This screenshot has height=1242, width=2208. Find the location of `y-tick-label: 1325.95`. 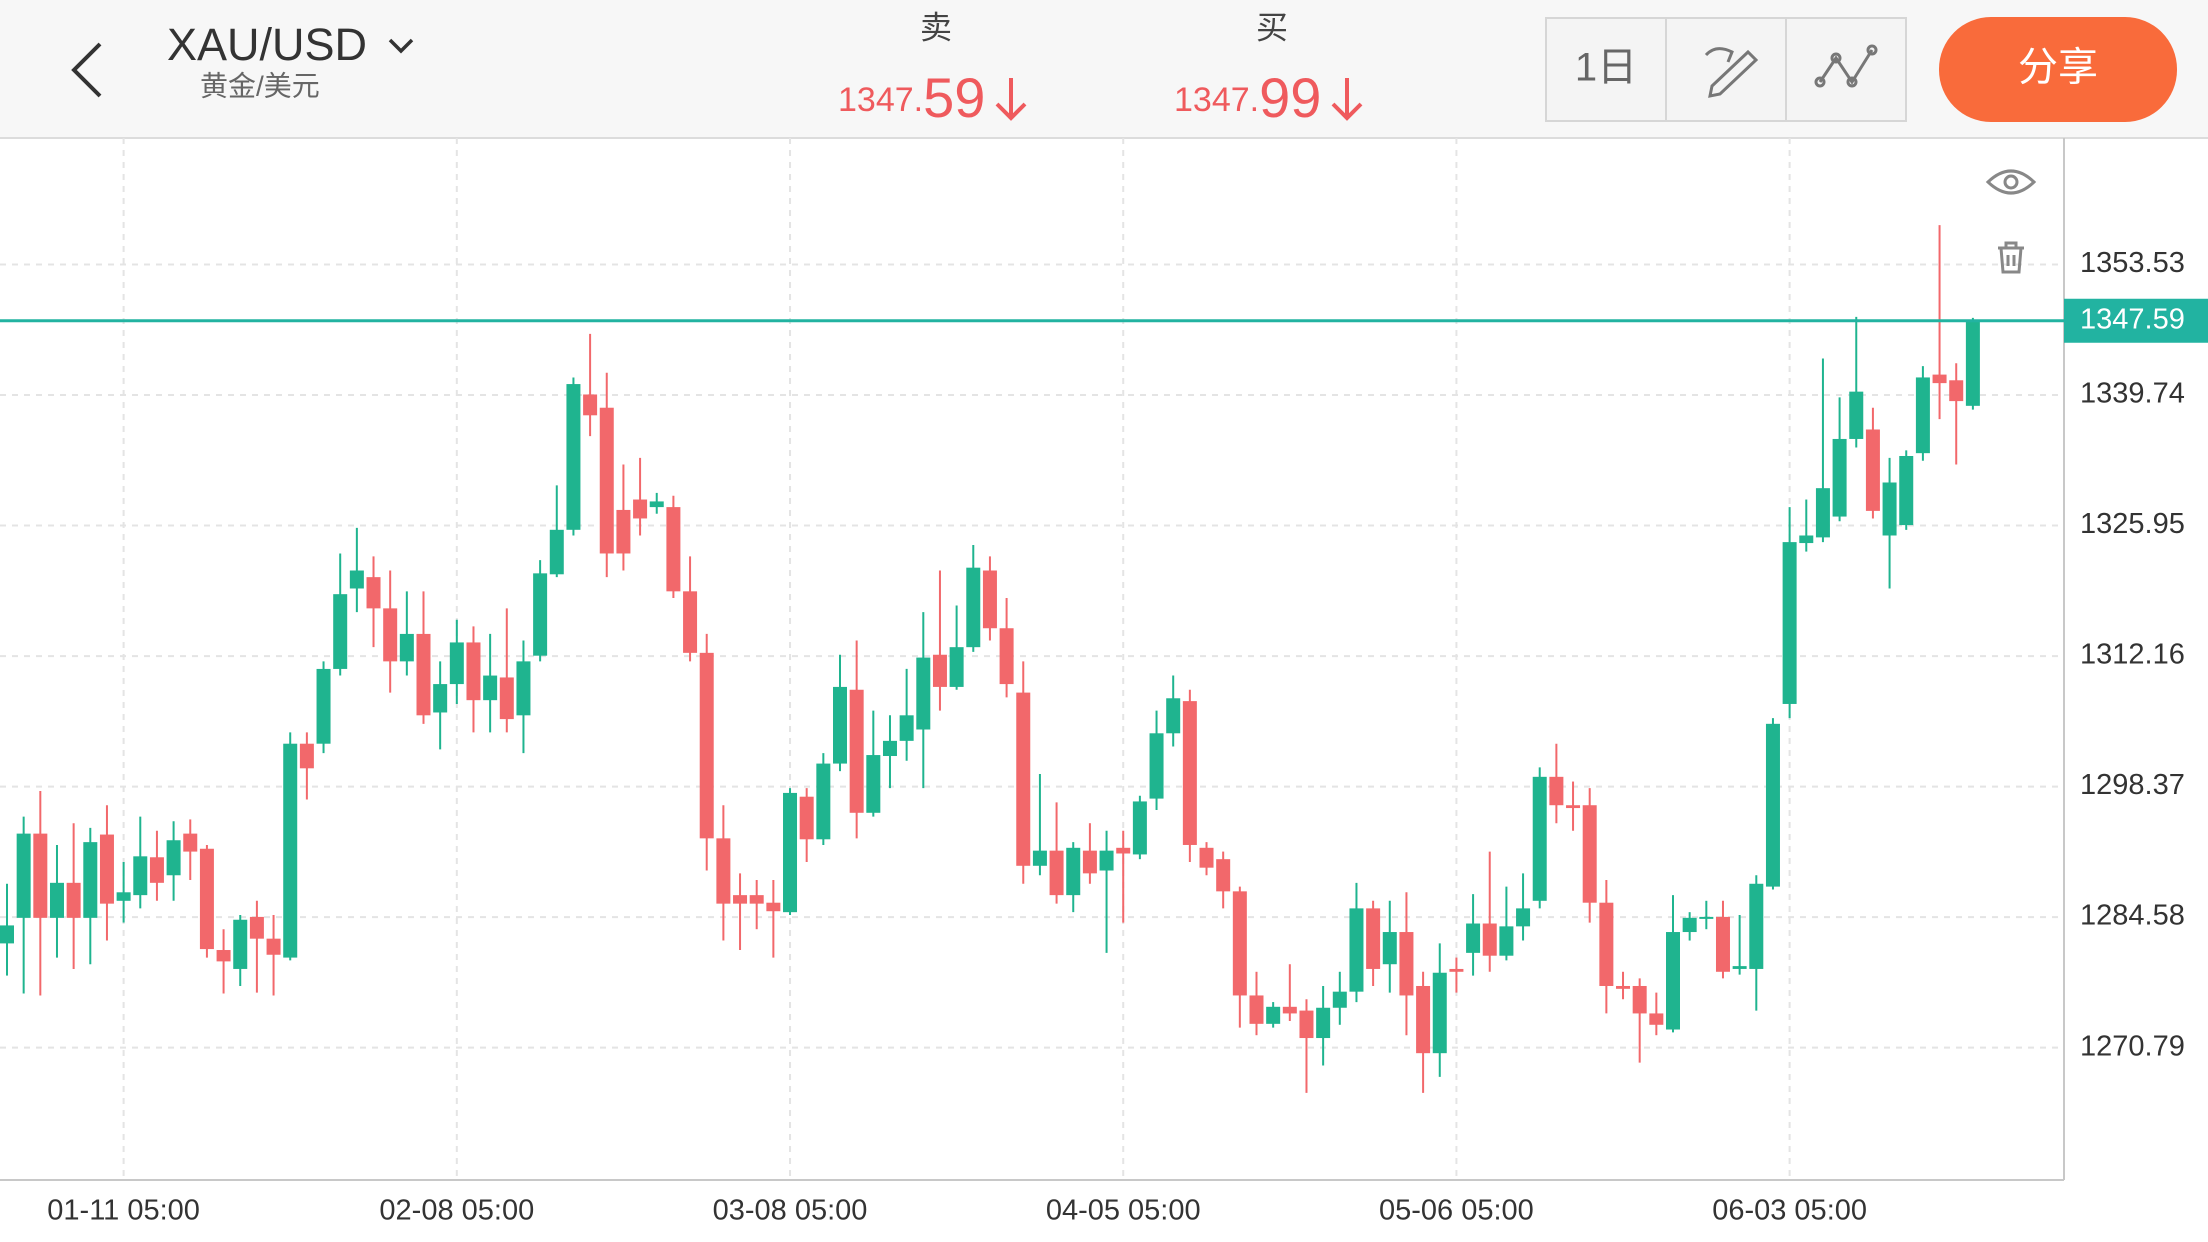

y-tick-label: 1325.95 is located at coordinates (2132, 524).